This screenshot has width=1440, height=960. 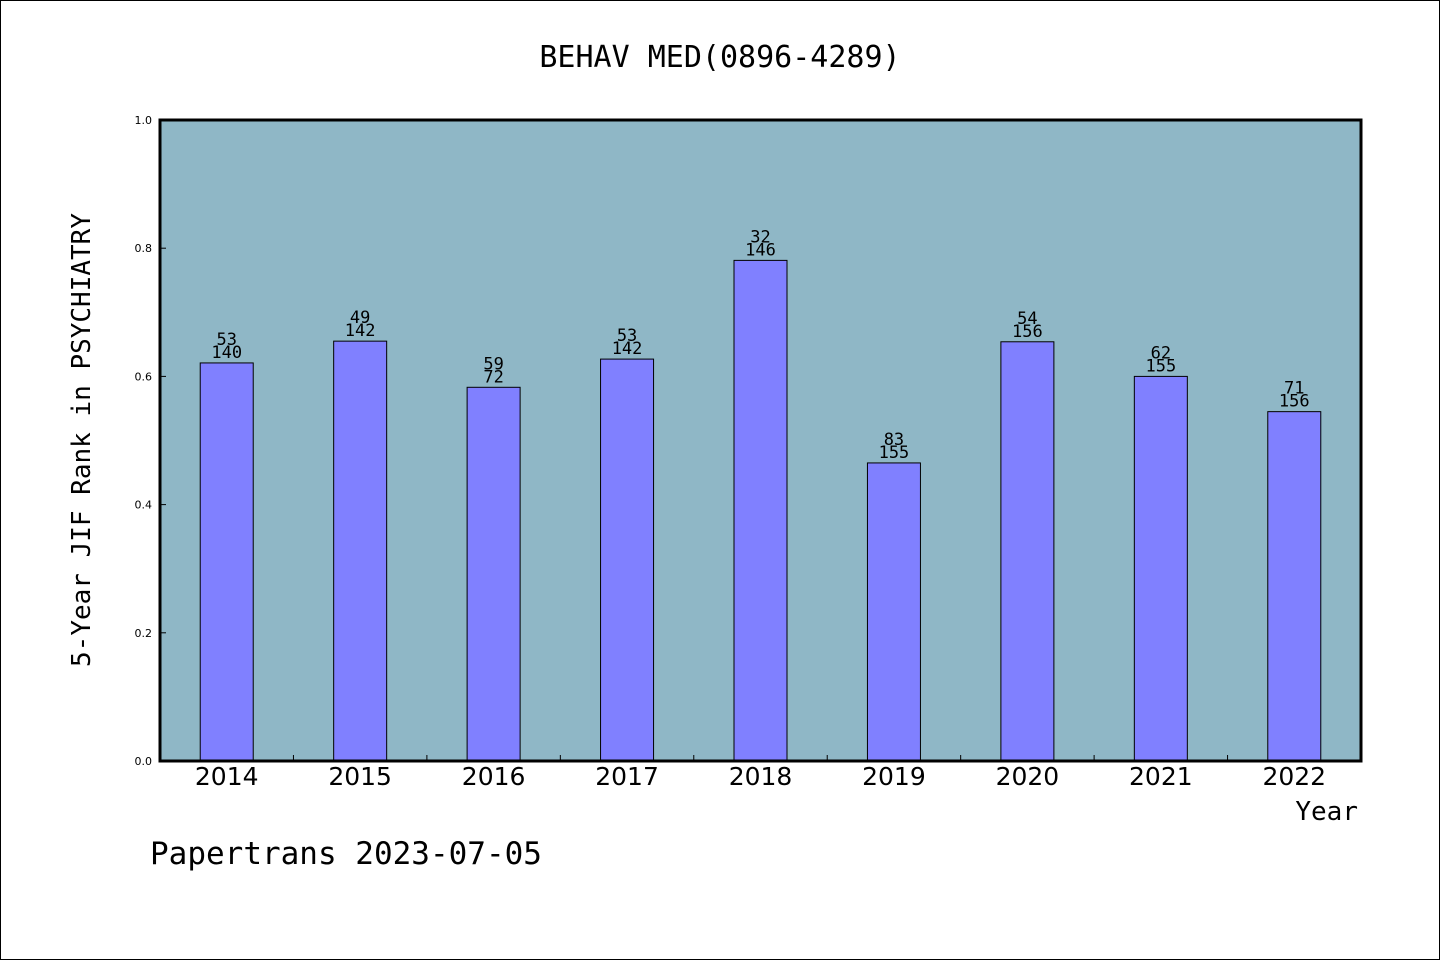 I want to click on bar-rank-label: 83, so click(x=894, y=440).